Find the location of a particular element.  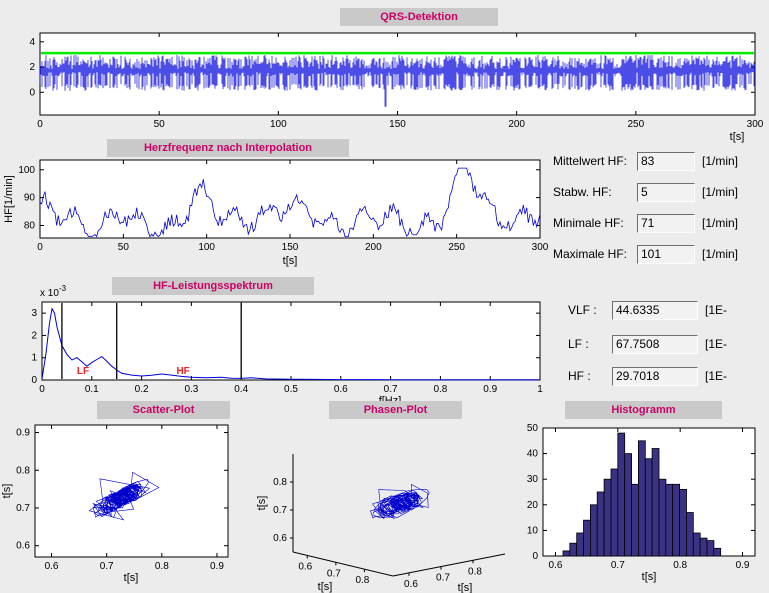

svg-text: 10 is located at coordinates (533, 530).